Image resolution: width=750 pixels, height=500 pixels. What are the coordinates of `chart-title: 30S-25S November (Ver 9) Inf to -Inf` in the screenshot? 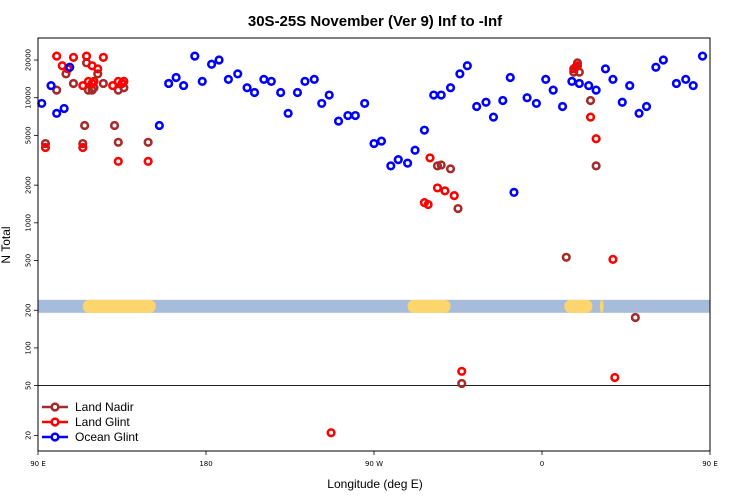 It's located at (375, 21).